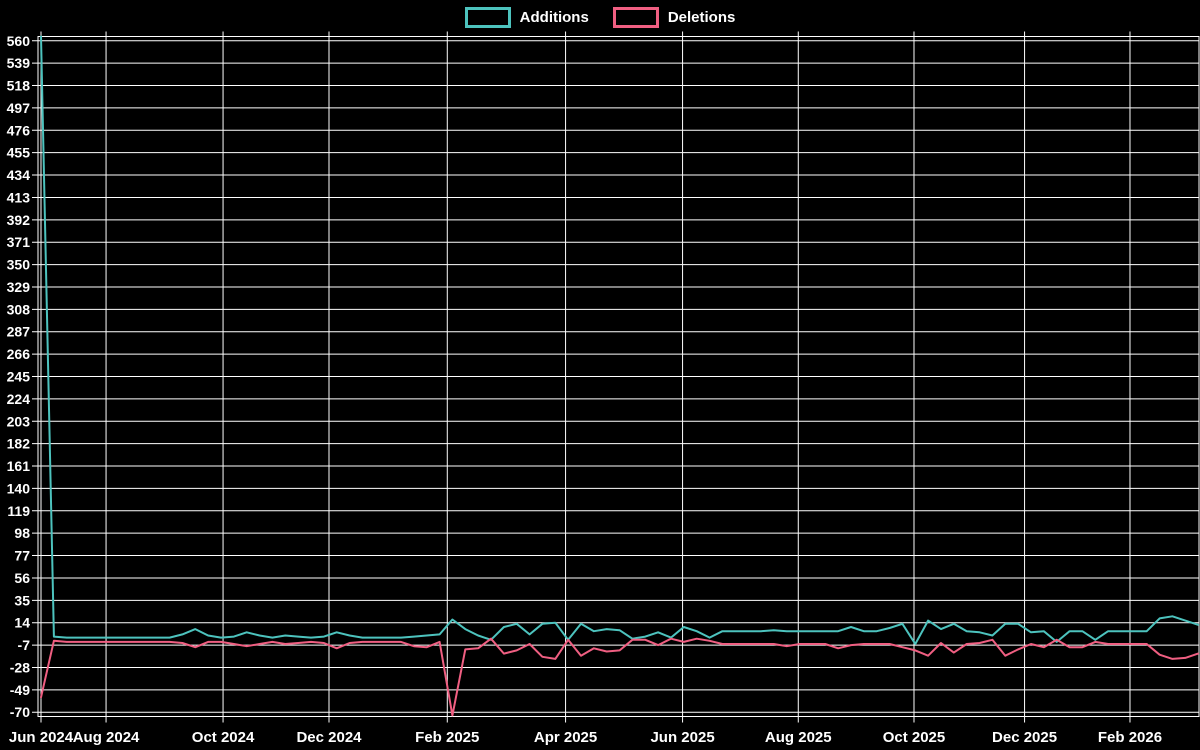 This screenshot has height=750, width=1200. What do you see at coordinates (22, 556) in the screenshot?
I see `y-tick-label: 77` at bounding box center [22, 556].